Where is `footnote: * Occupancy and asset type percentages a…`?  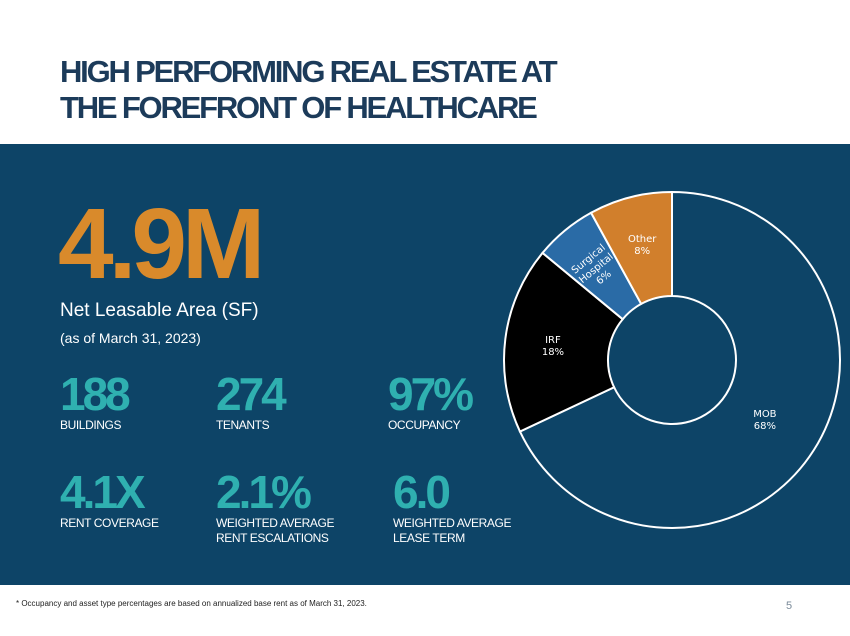
footnote: * Occupancy and asset type percentages a… is located at coordinates (191, 603).